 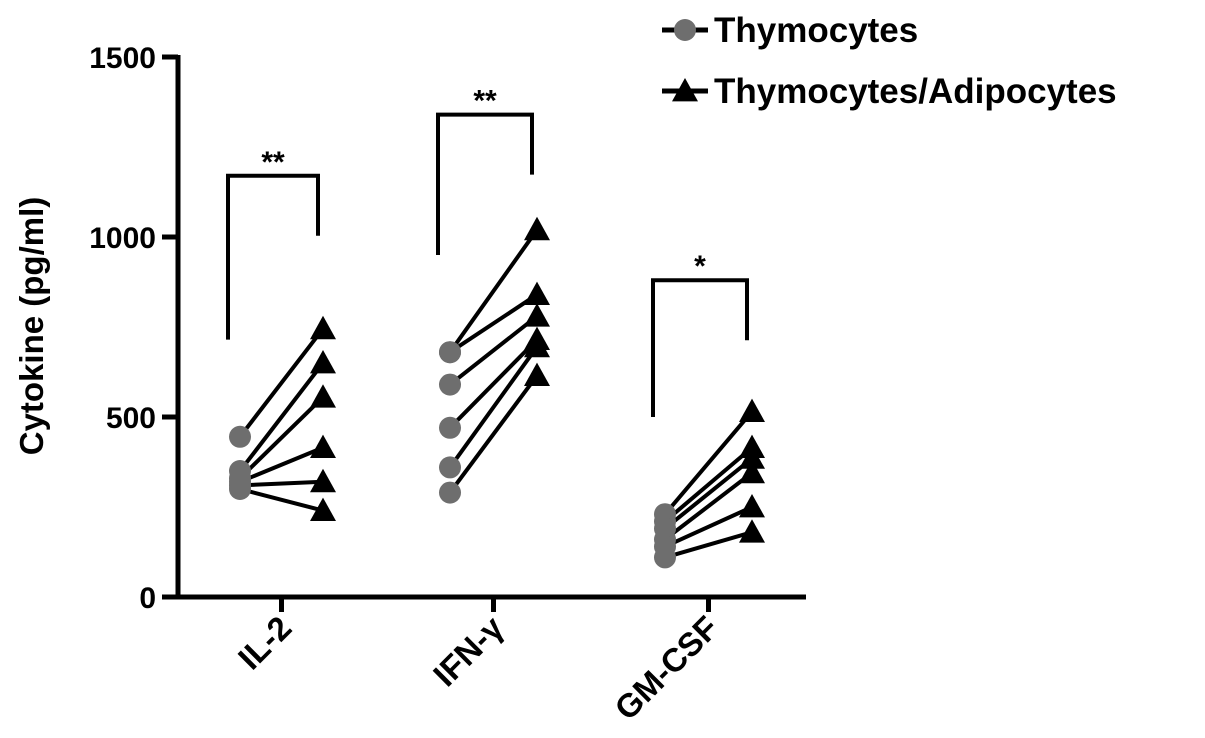 I want to click on point-thymocytes-gm-csf, so click(x=665, y=557).